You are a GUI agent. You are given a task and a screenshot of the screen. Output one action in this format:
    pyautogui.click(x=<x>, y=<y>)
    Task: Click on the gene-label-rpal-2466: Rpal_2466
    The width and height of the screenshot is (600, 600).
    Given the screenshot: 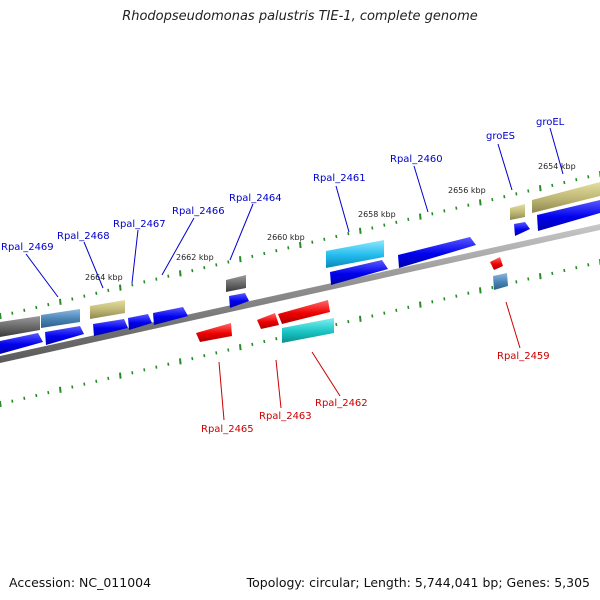 What is the action you would take?
    pyautogui.click(x=198, y=211)
    